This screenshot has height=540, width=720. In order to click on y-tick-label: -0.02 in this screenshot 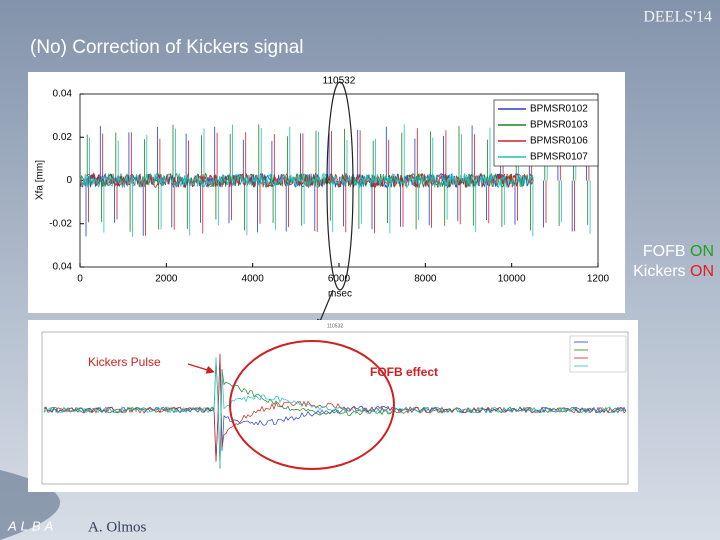, I will do `click(60, 223)`.